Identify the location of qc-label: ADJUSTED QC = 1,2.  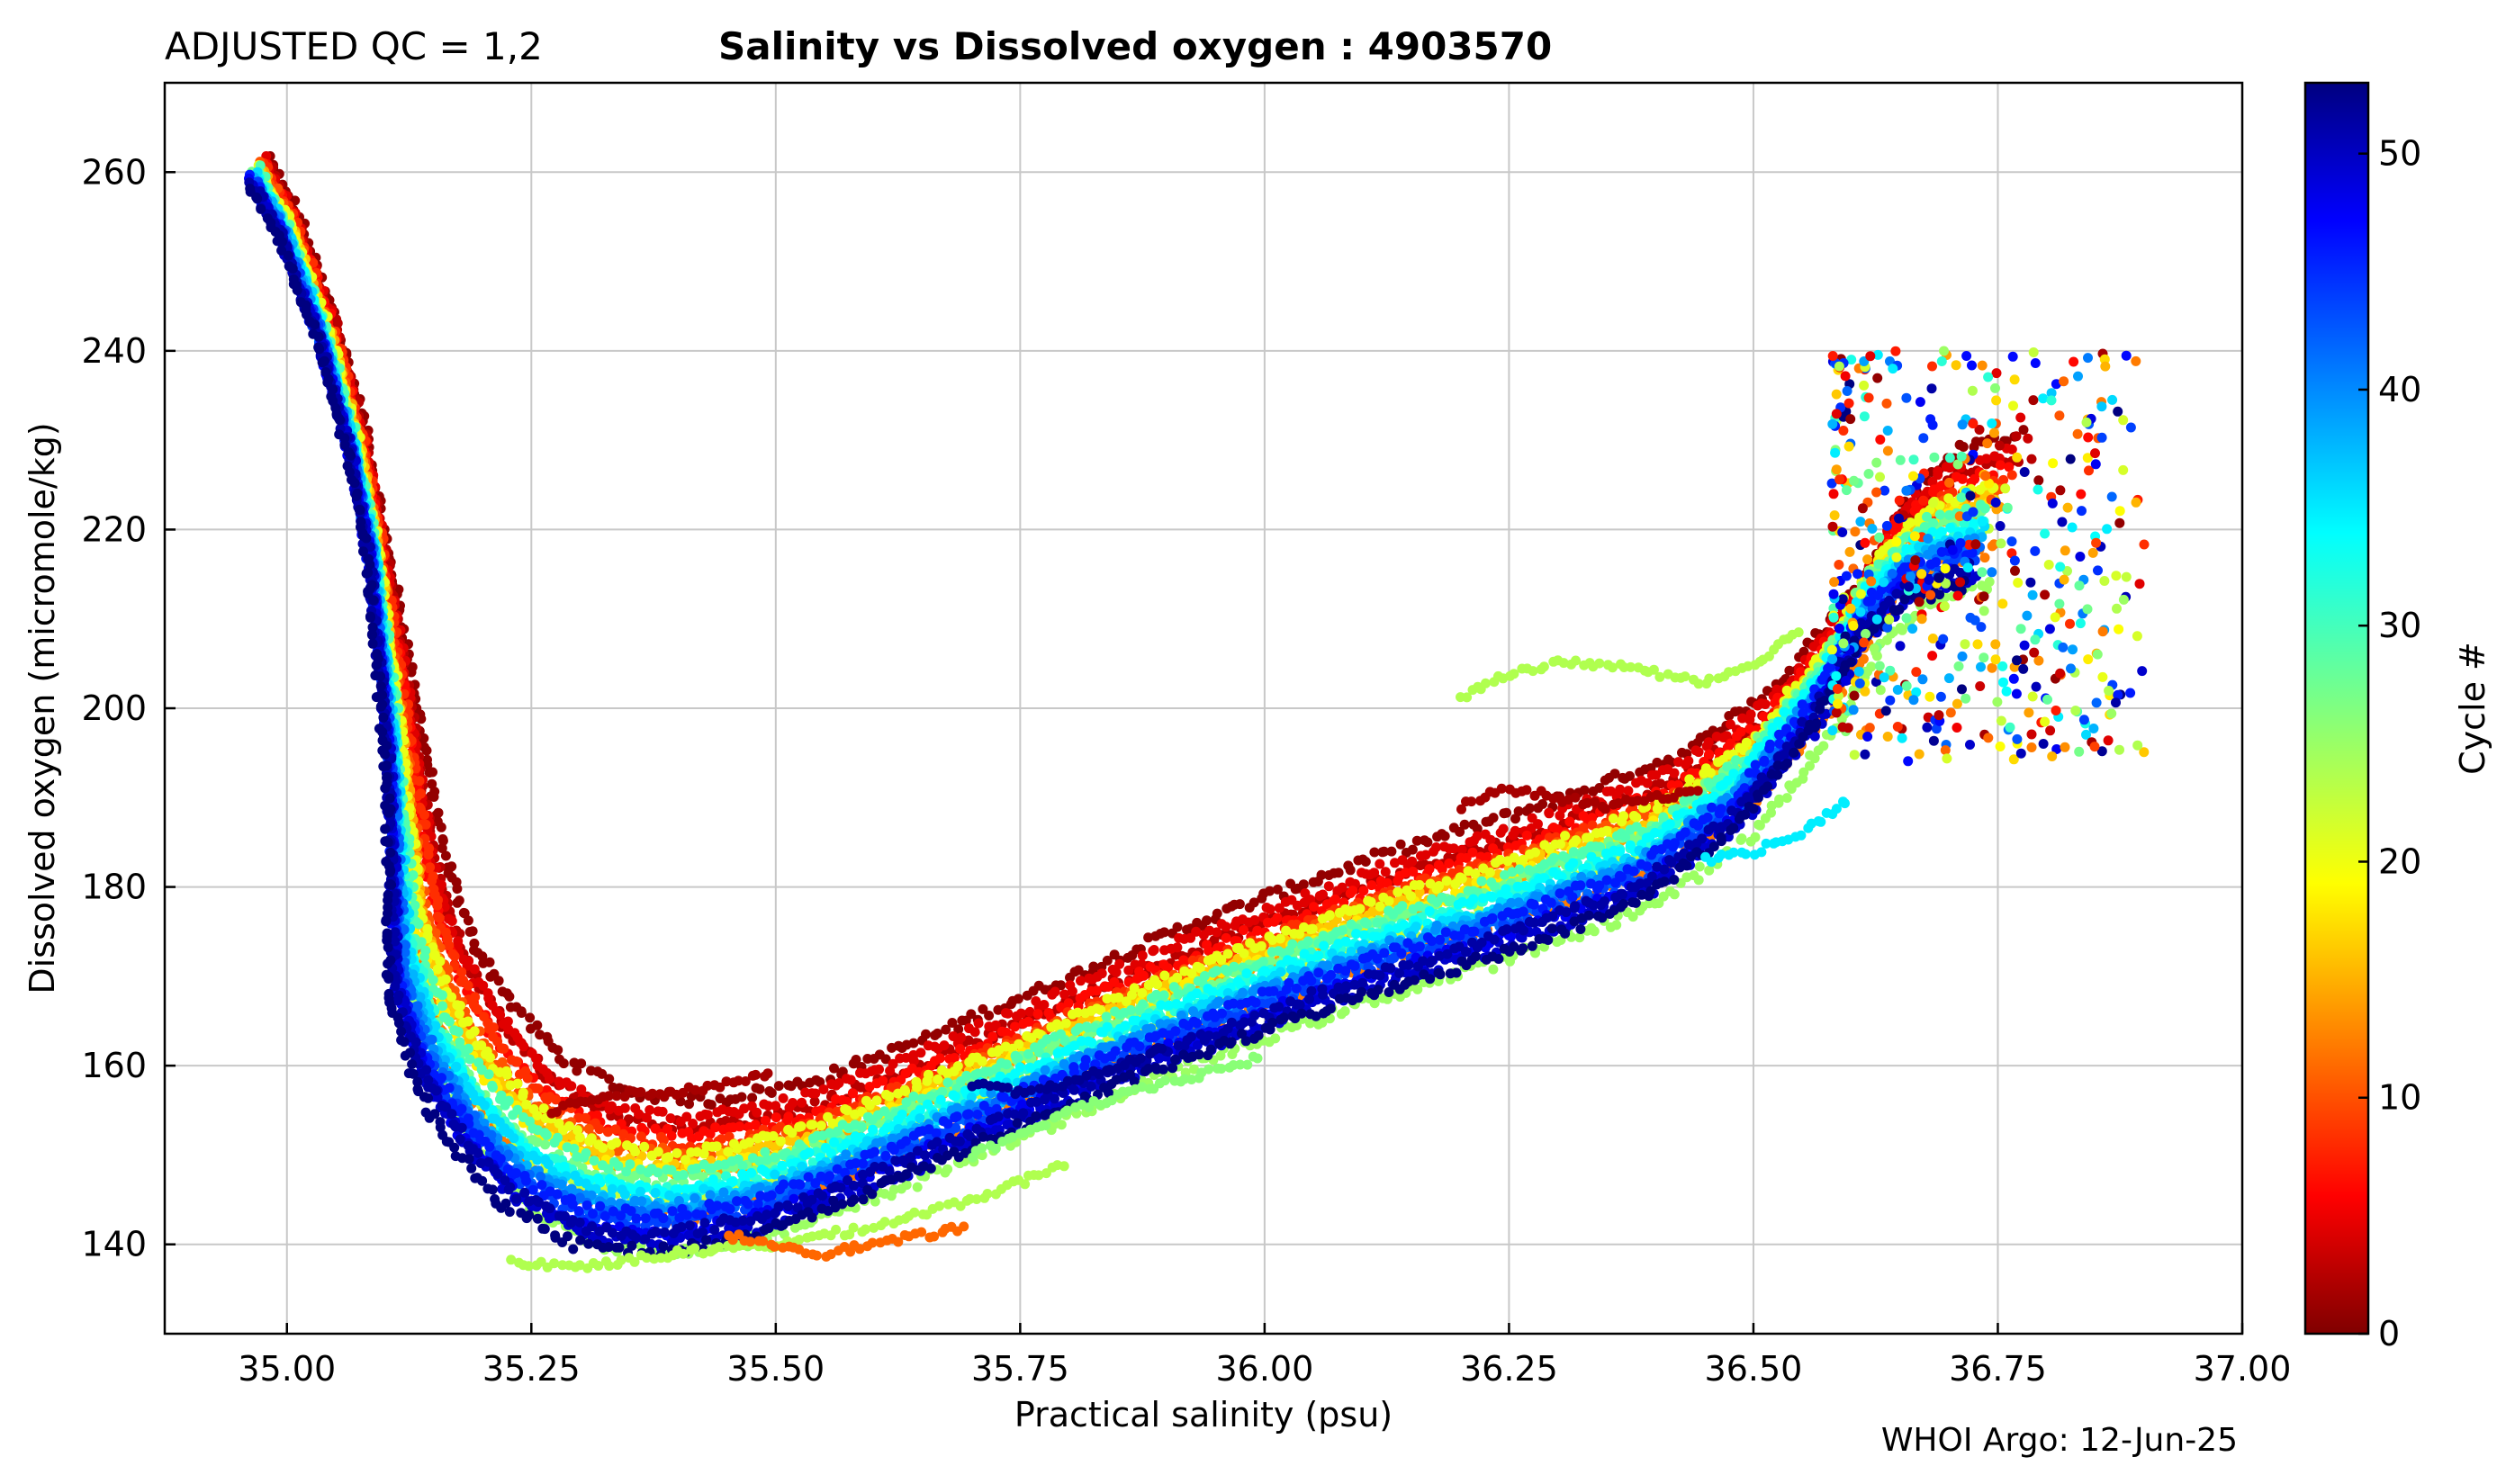
(354, 46).